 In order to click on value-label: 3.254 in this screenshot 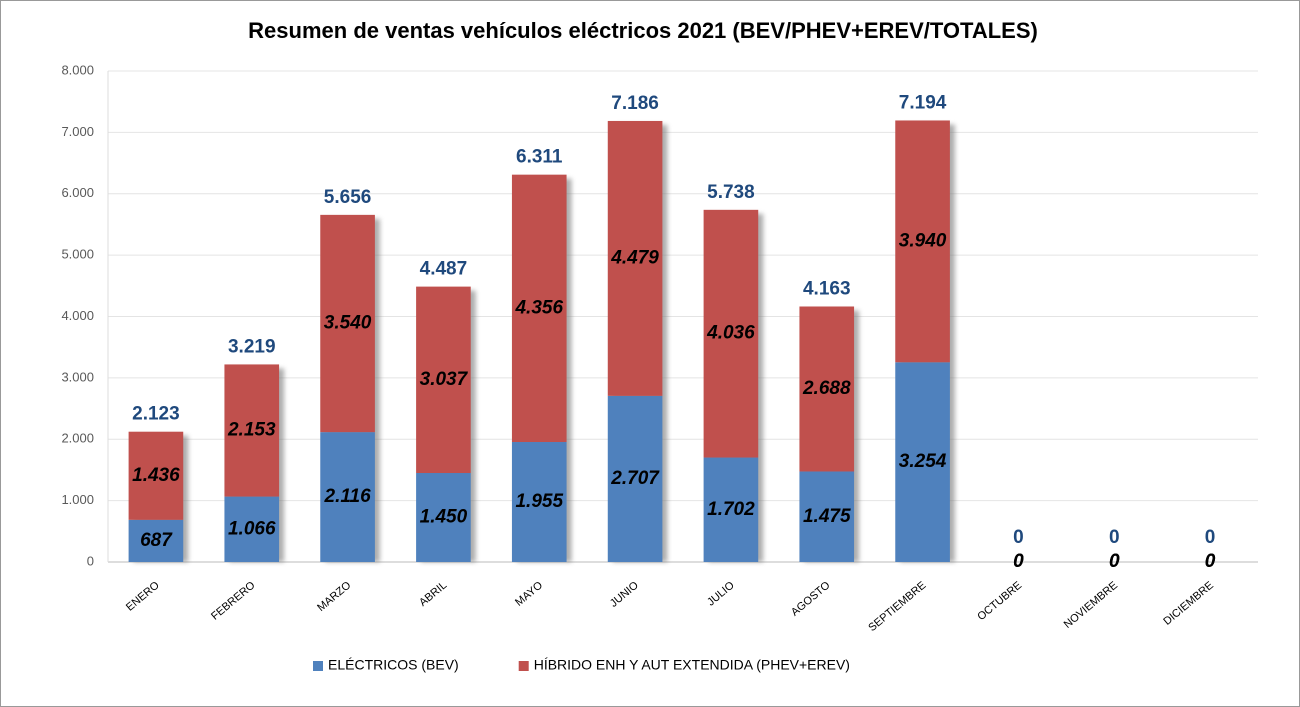, I will do `click(923, 461)`.